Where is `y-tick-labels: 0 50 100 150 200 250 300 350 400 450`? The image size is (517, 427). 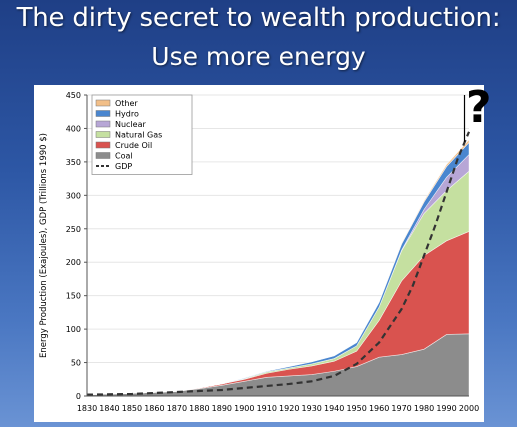 y-tick-labels: 0 50 100 150 200 250 300 350 400 450 is located at coordinates (73, 246).